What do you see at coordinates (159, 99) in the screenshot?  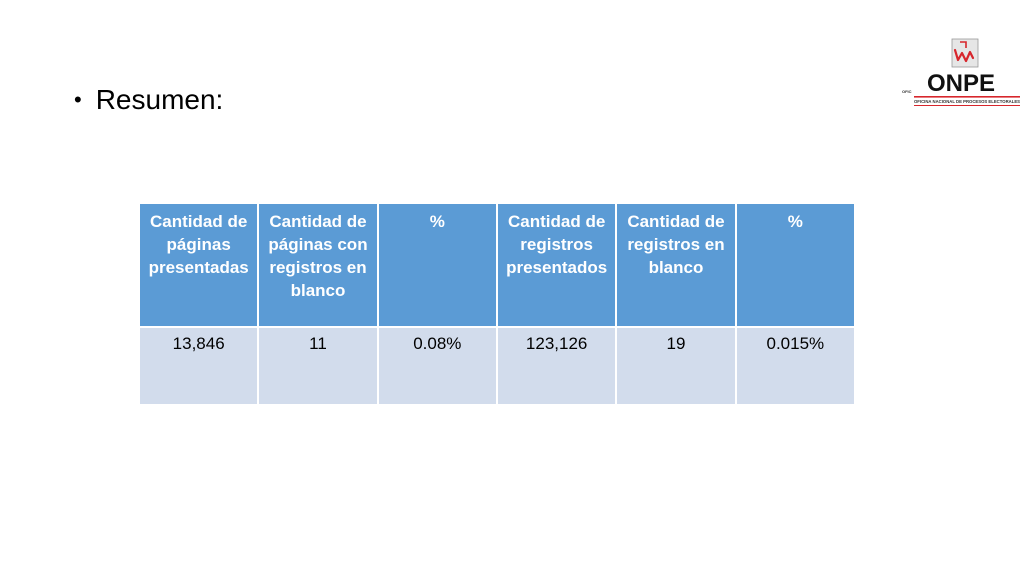 I see `bullet-text: Resumen:` at bounding box center [159, 99].